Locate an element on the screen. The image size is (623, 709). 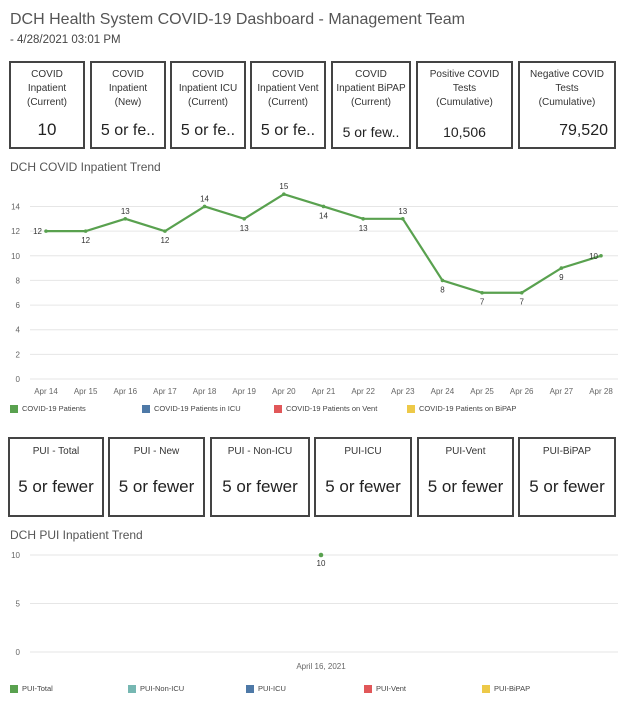
legend-covid-bipap: COVID-19 Patients on BiPAP is located at coordinates (461, 408).